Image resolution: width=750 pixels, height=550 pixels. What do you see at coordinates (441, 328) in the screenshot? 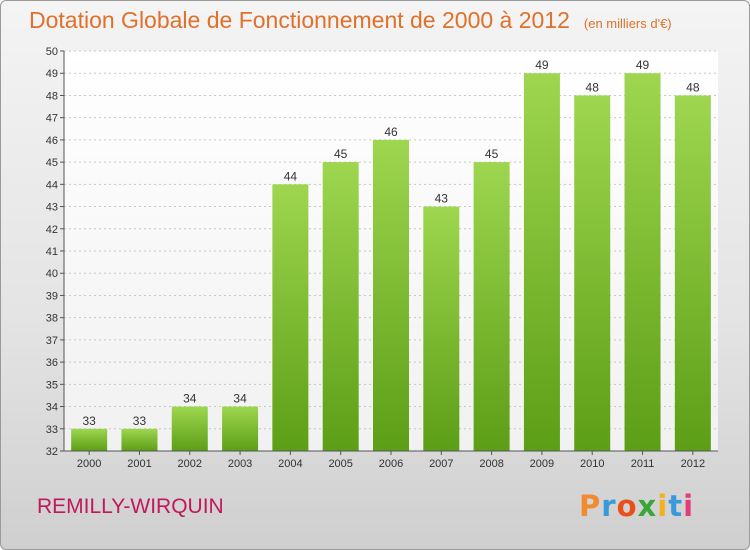
I see `bar-2007` at bounding box center [441, 328].